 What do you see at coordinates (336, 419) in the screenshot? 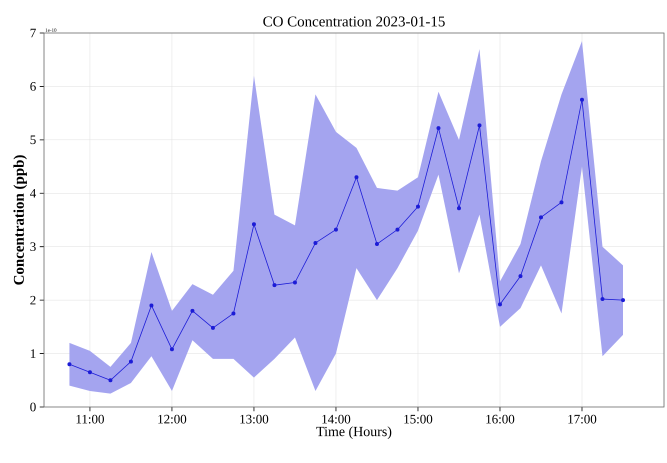
I see `x-tick-label: 14:00` at bounding box center [336, 419].